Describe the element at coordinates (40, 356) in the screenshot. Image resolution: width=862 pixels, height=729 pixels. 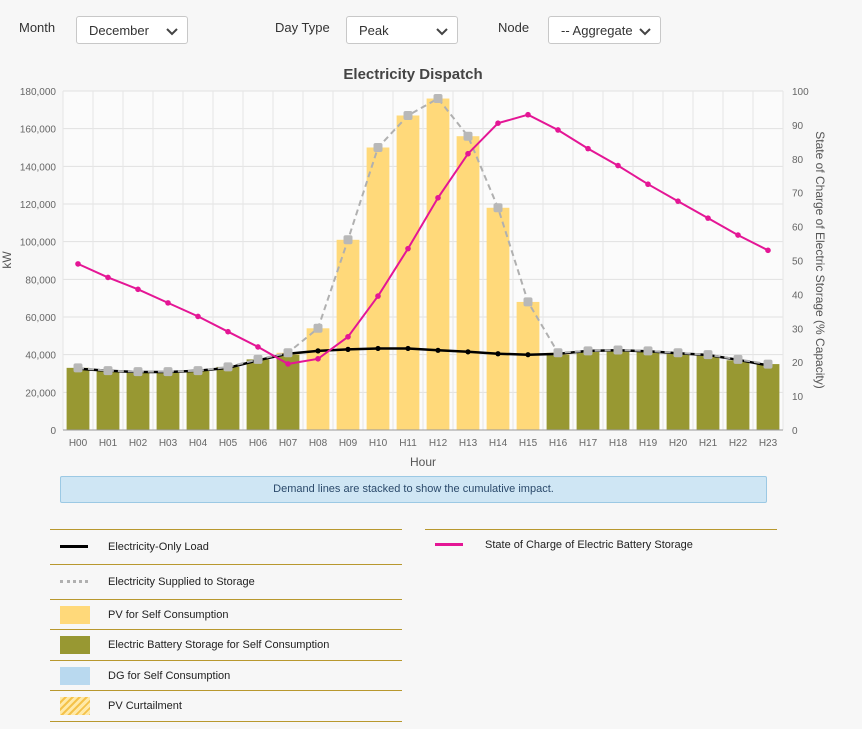
I see `y-tick-label: 40,000` at that location.